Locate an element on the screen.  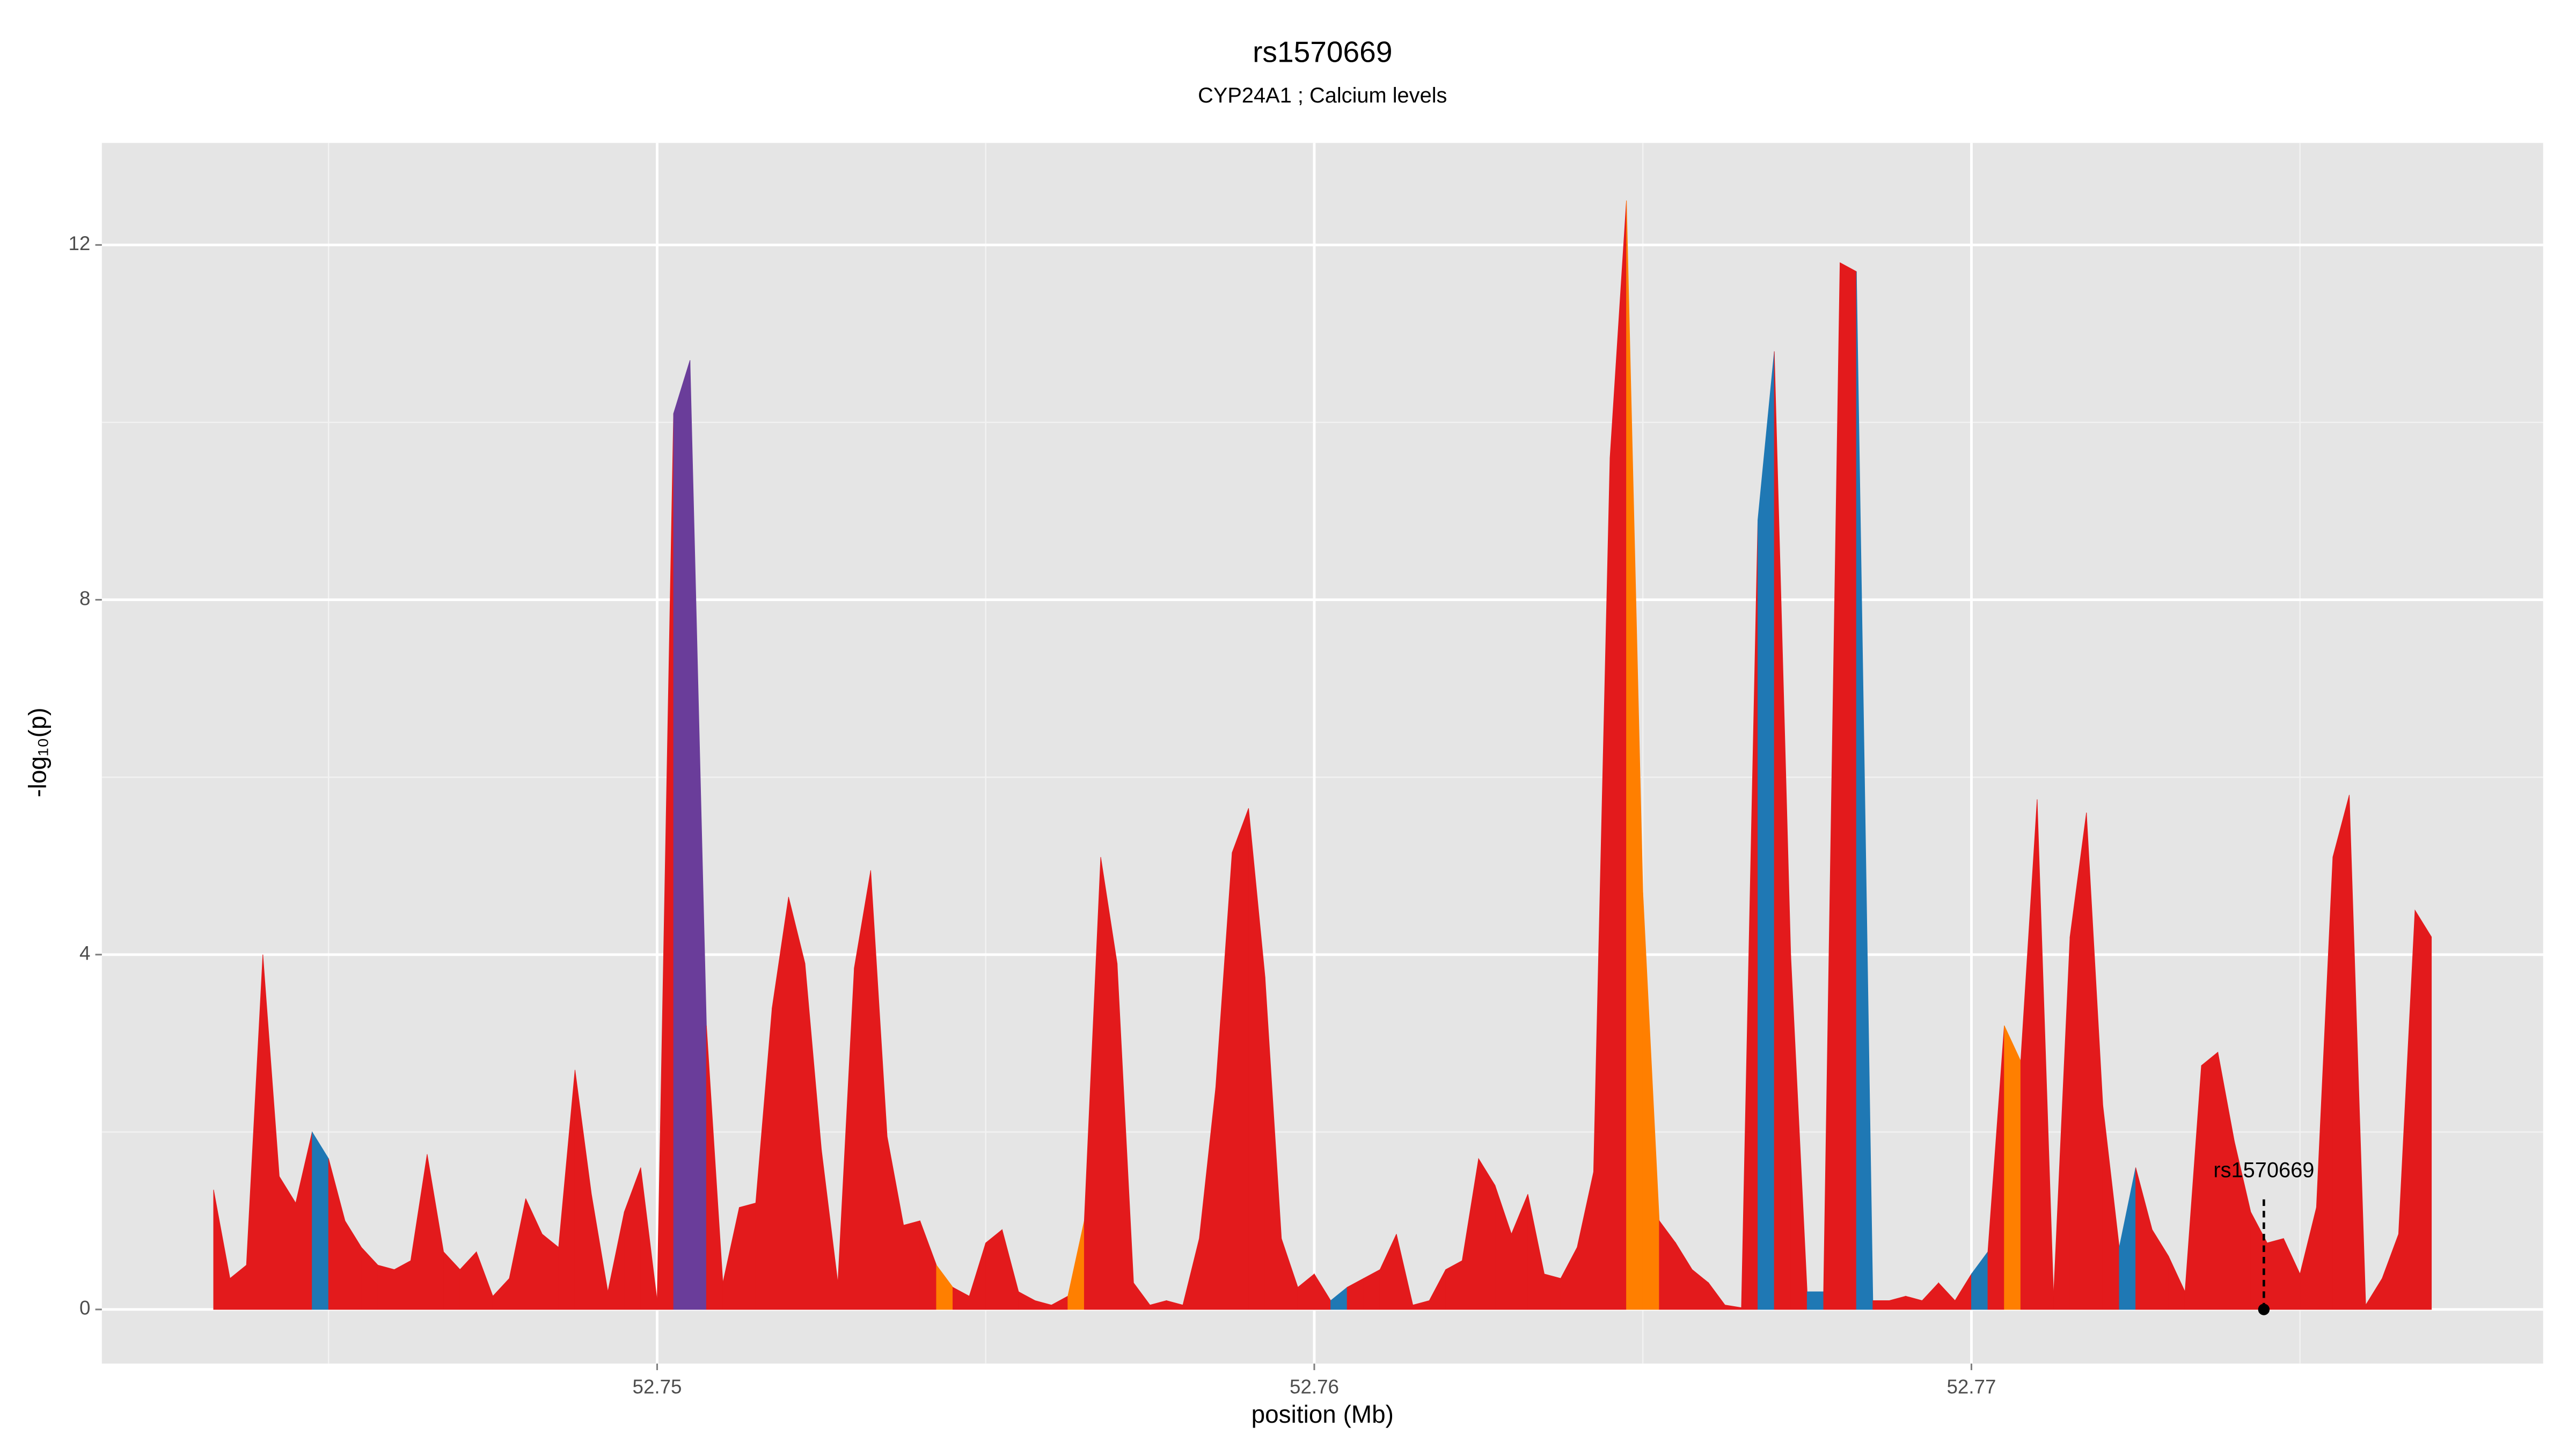
x-tick-label: 52.75 is located at coordinates (657, 1386).